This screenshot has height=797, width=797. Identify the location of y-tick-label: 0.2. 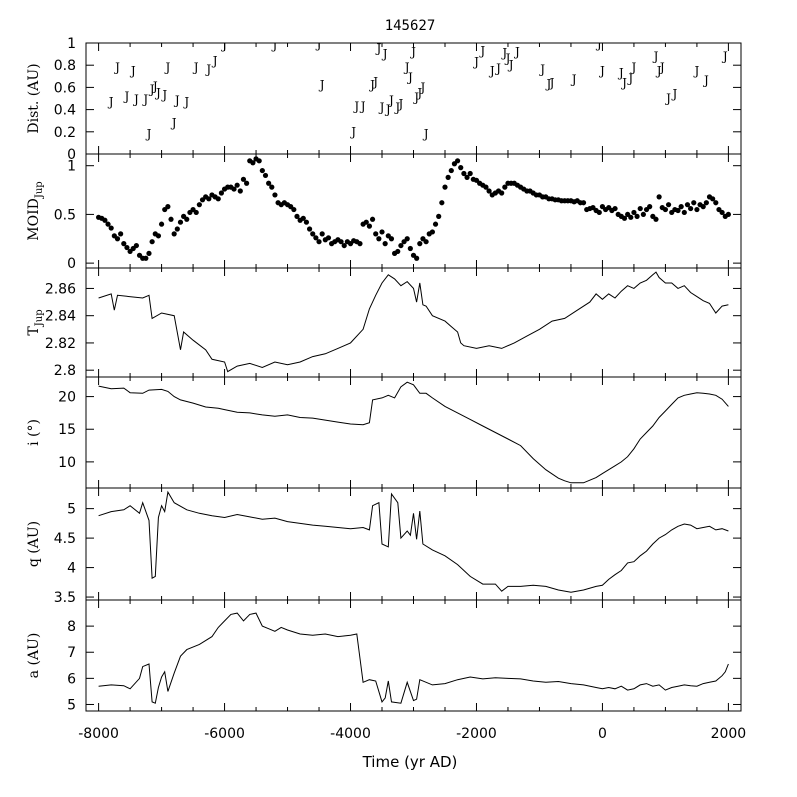
(65, 133).